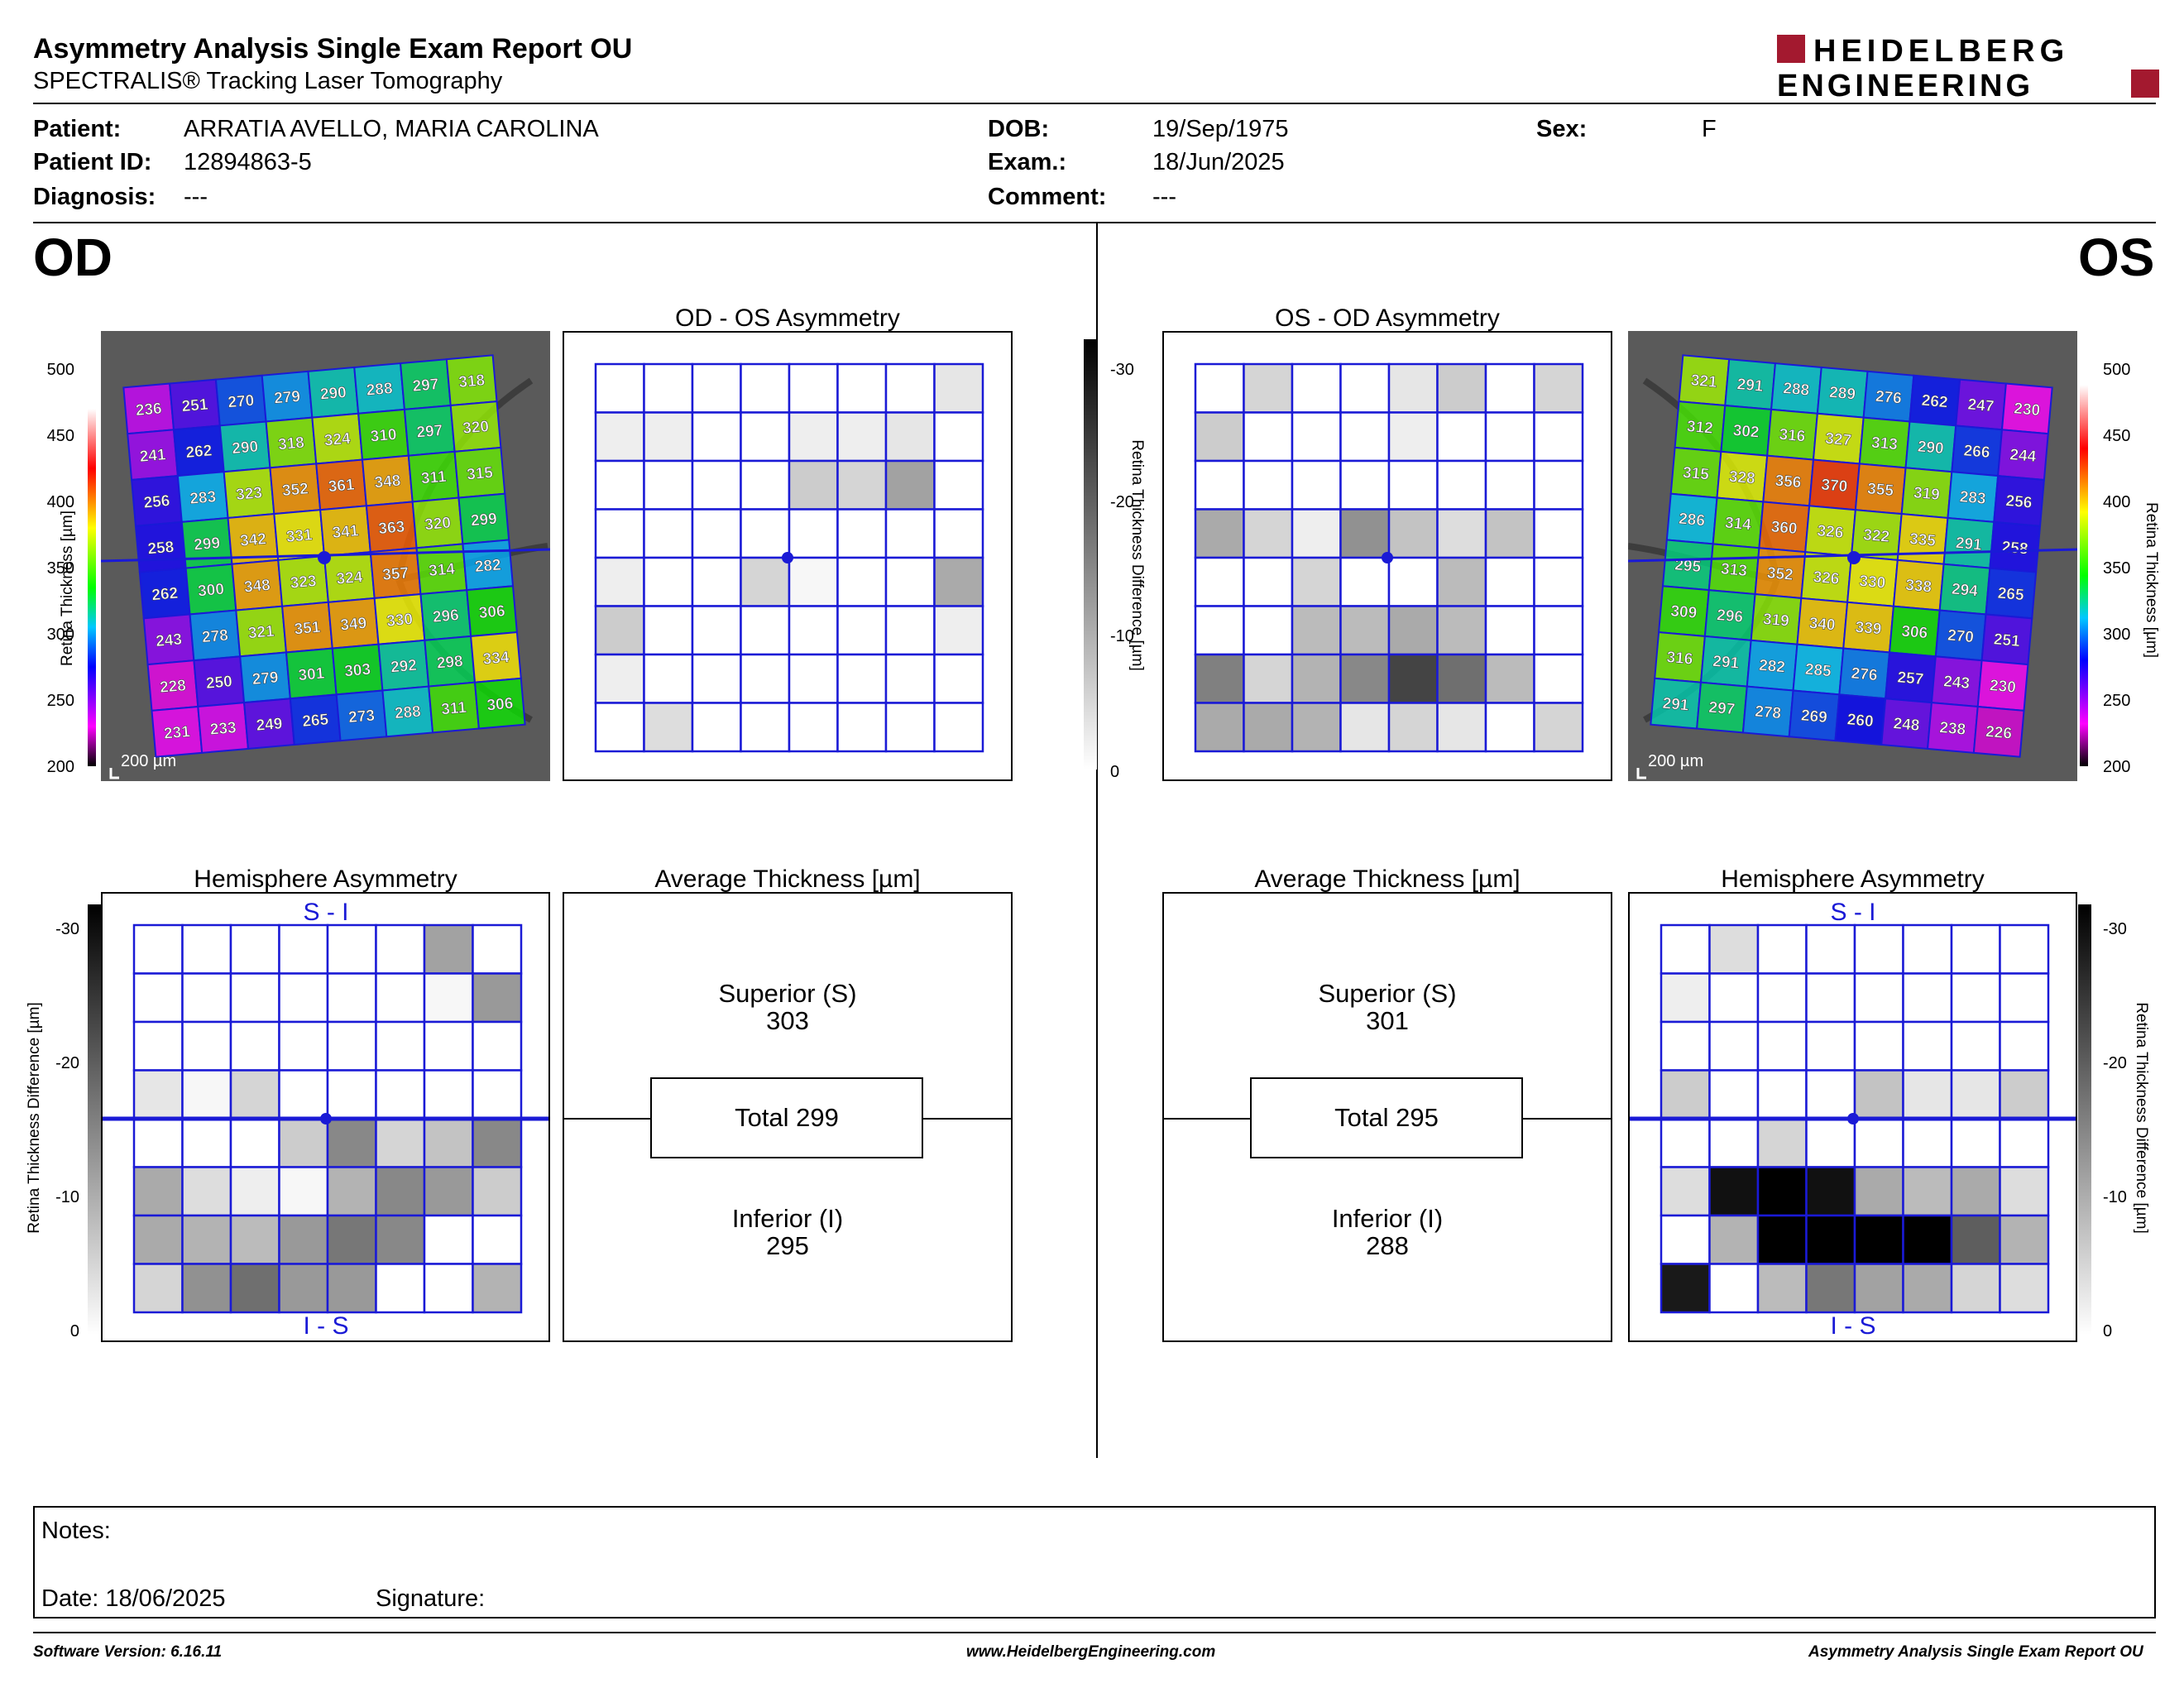 This screenshot has height=1688, width=2184. Describe the element at coordinates (787, 318) in the screenshot. I see `od-asym-title: OD - OS Asymmetry` at that location.